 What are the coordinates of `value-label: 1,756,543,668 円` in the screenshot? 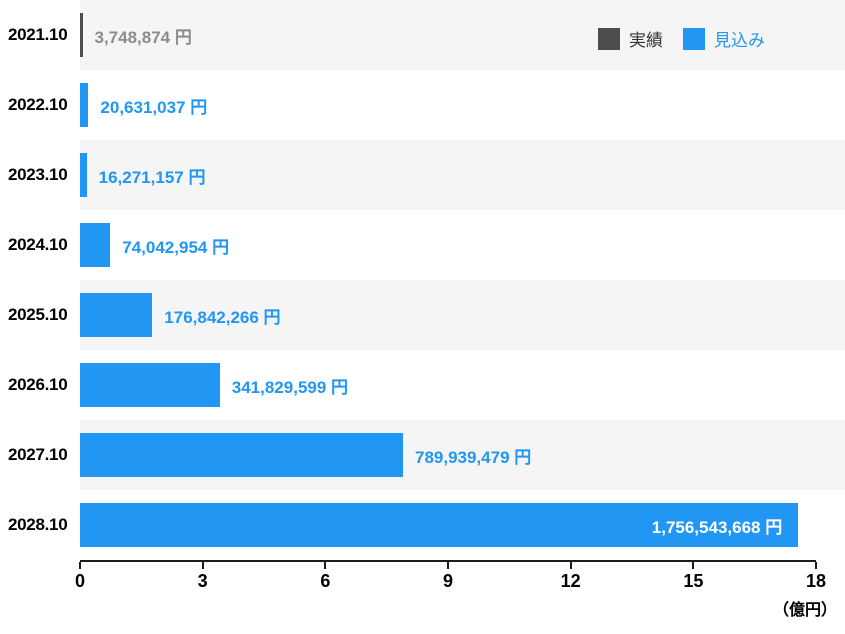 It's located at (717, 527).